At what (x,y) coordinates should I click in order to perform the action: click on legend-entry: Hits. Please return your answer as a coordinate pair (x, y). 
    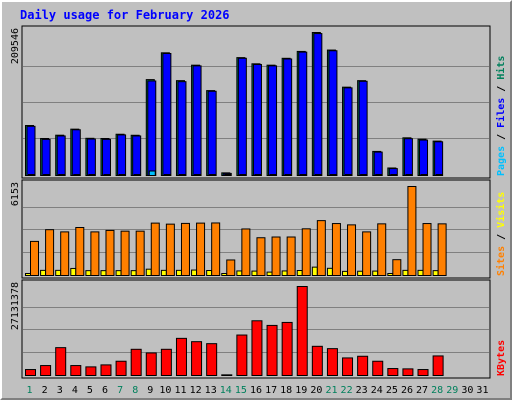
    Looking at the image, I should click on (501, 68).